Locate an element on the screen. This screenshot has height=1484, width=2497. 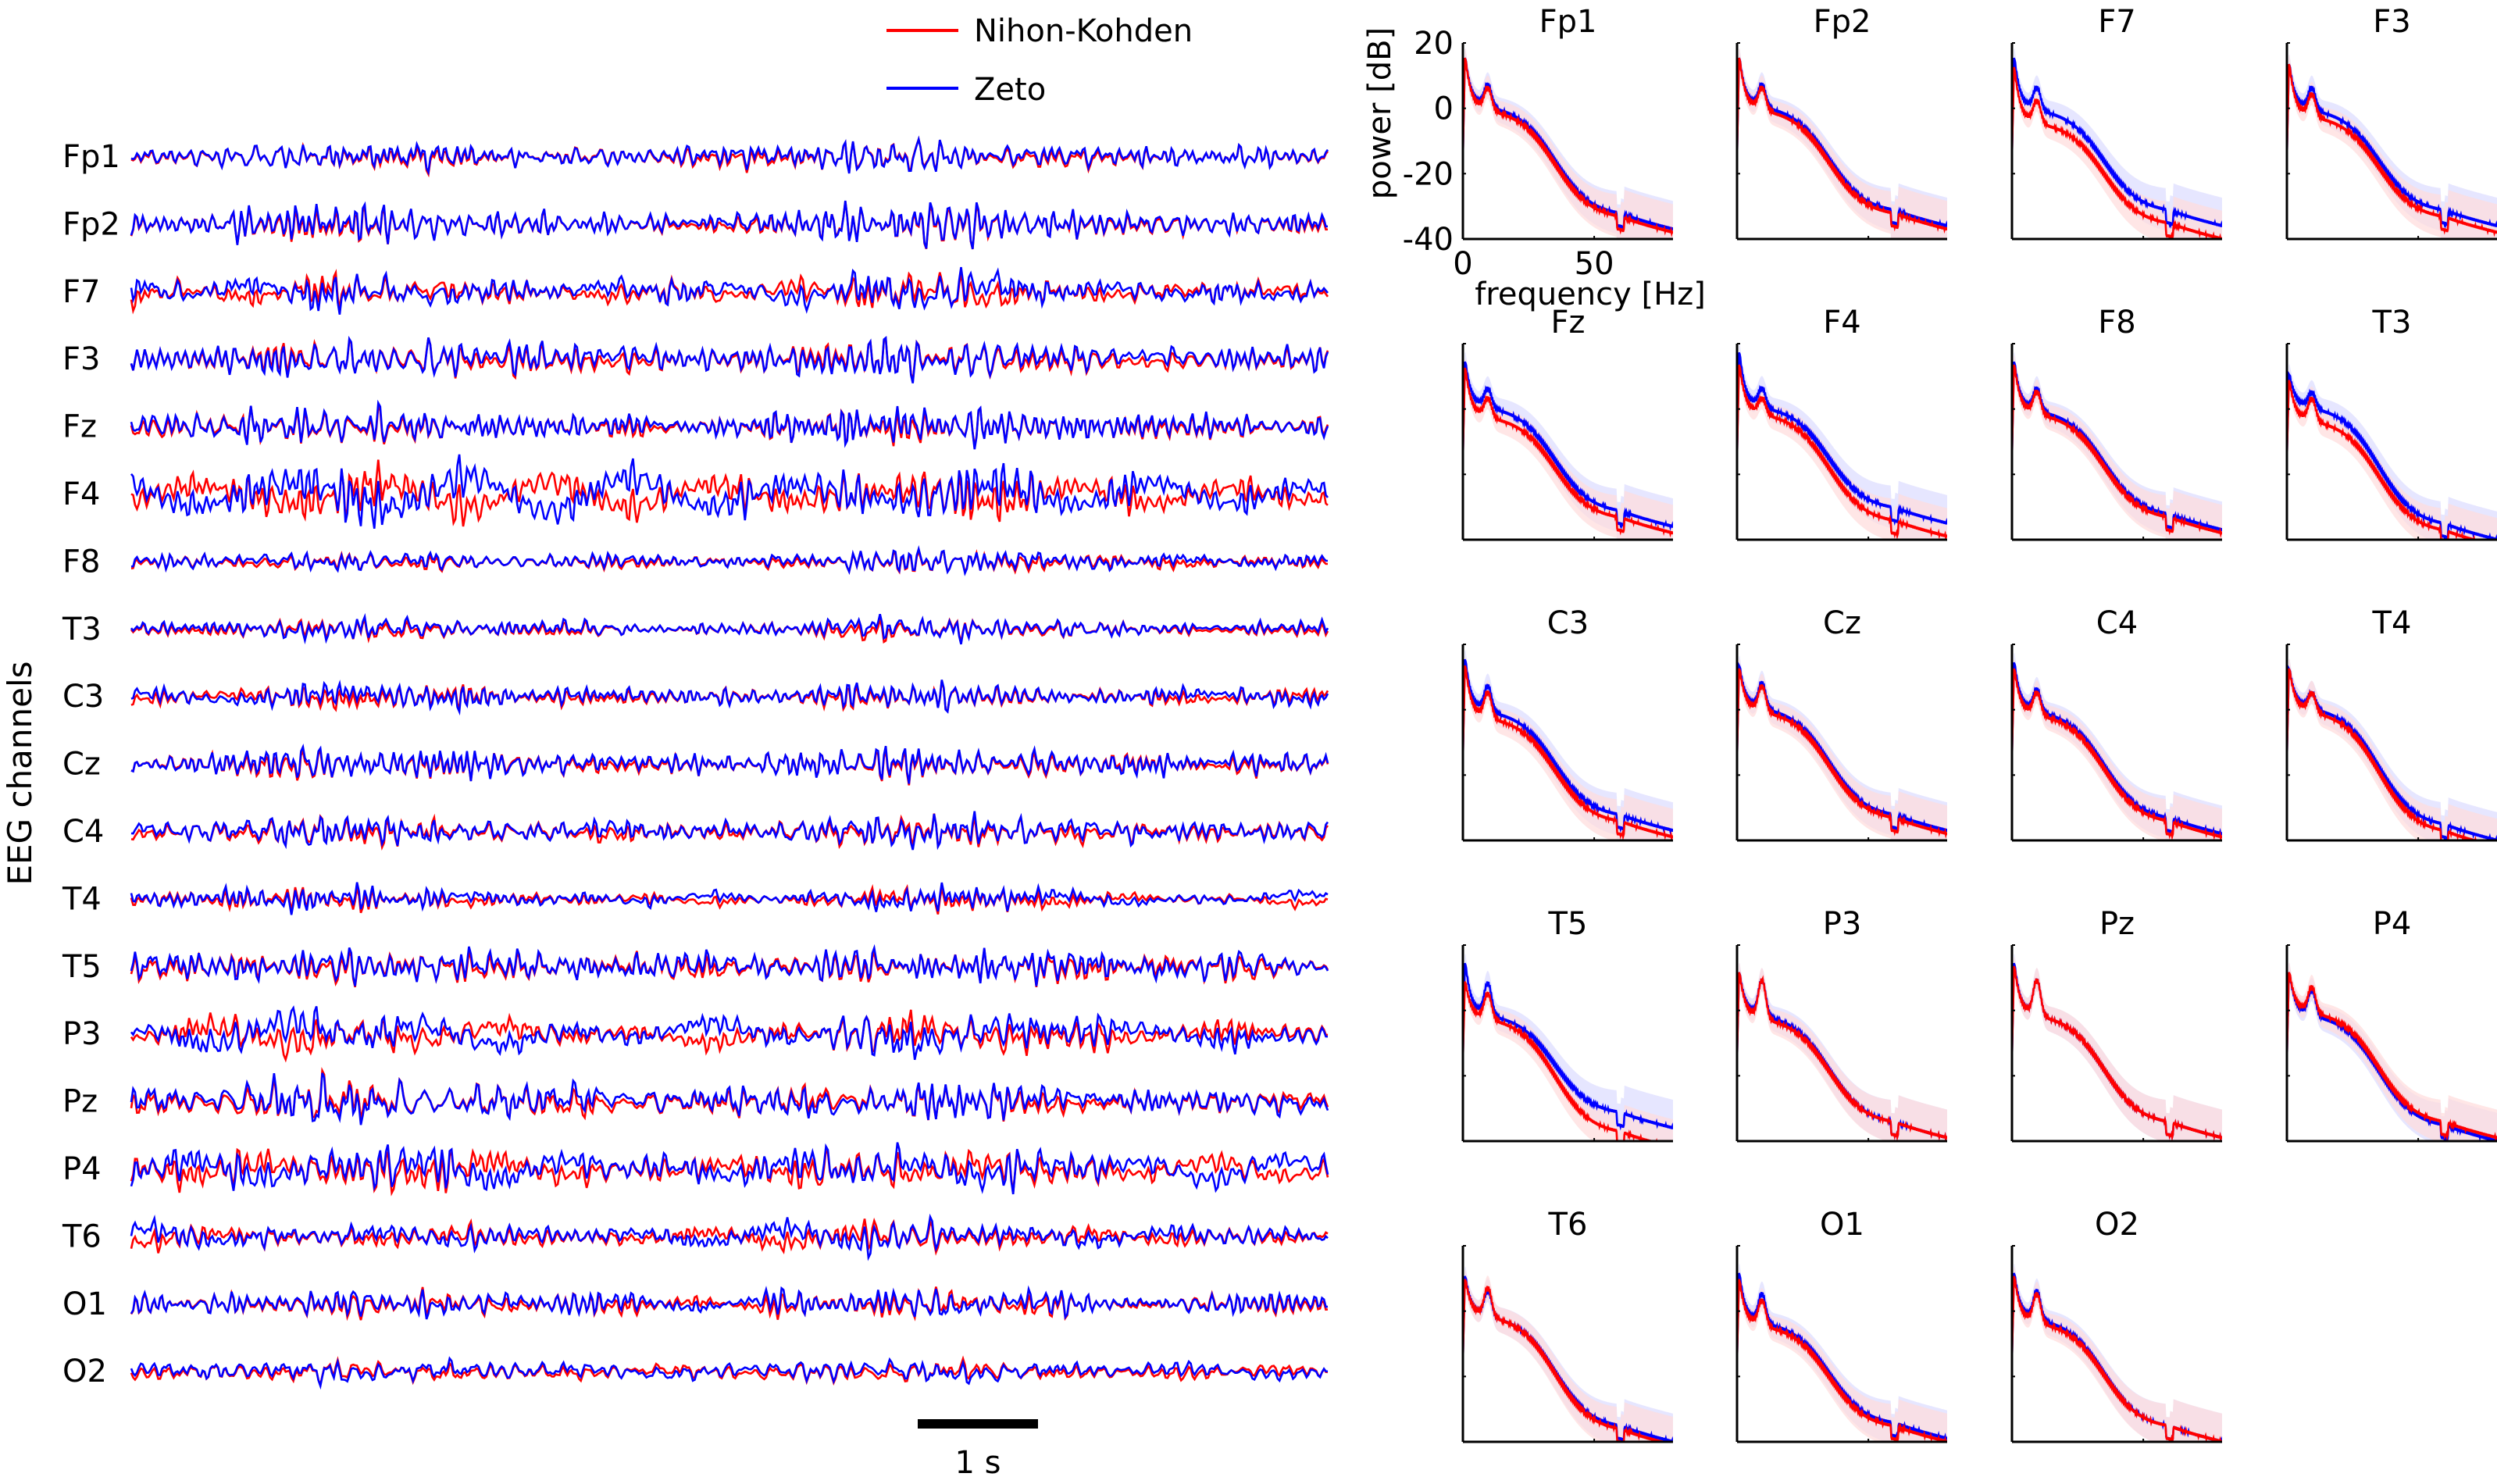
eeg-channel-label: F7 is located at coordinates (81, 292).